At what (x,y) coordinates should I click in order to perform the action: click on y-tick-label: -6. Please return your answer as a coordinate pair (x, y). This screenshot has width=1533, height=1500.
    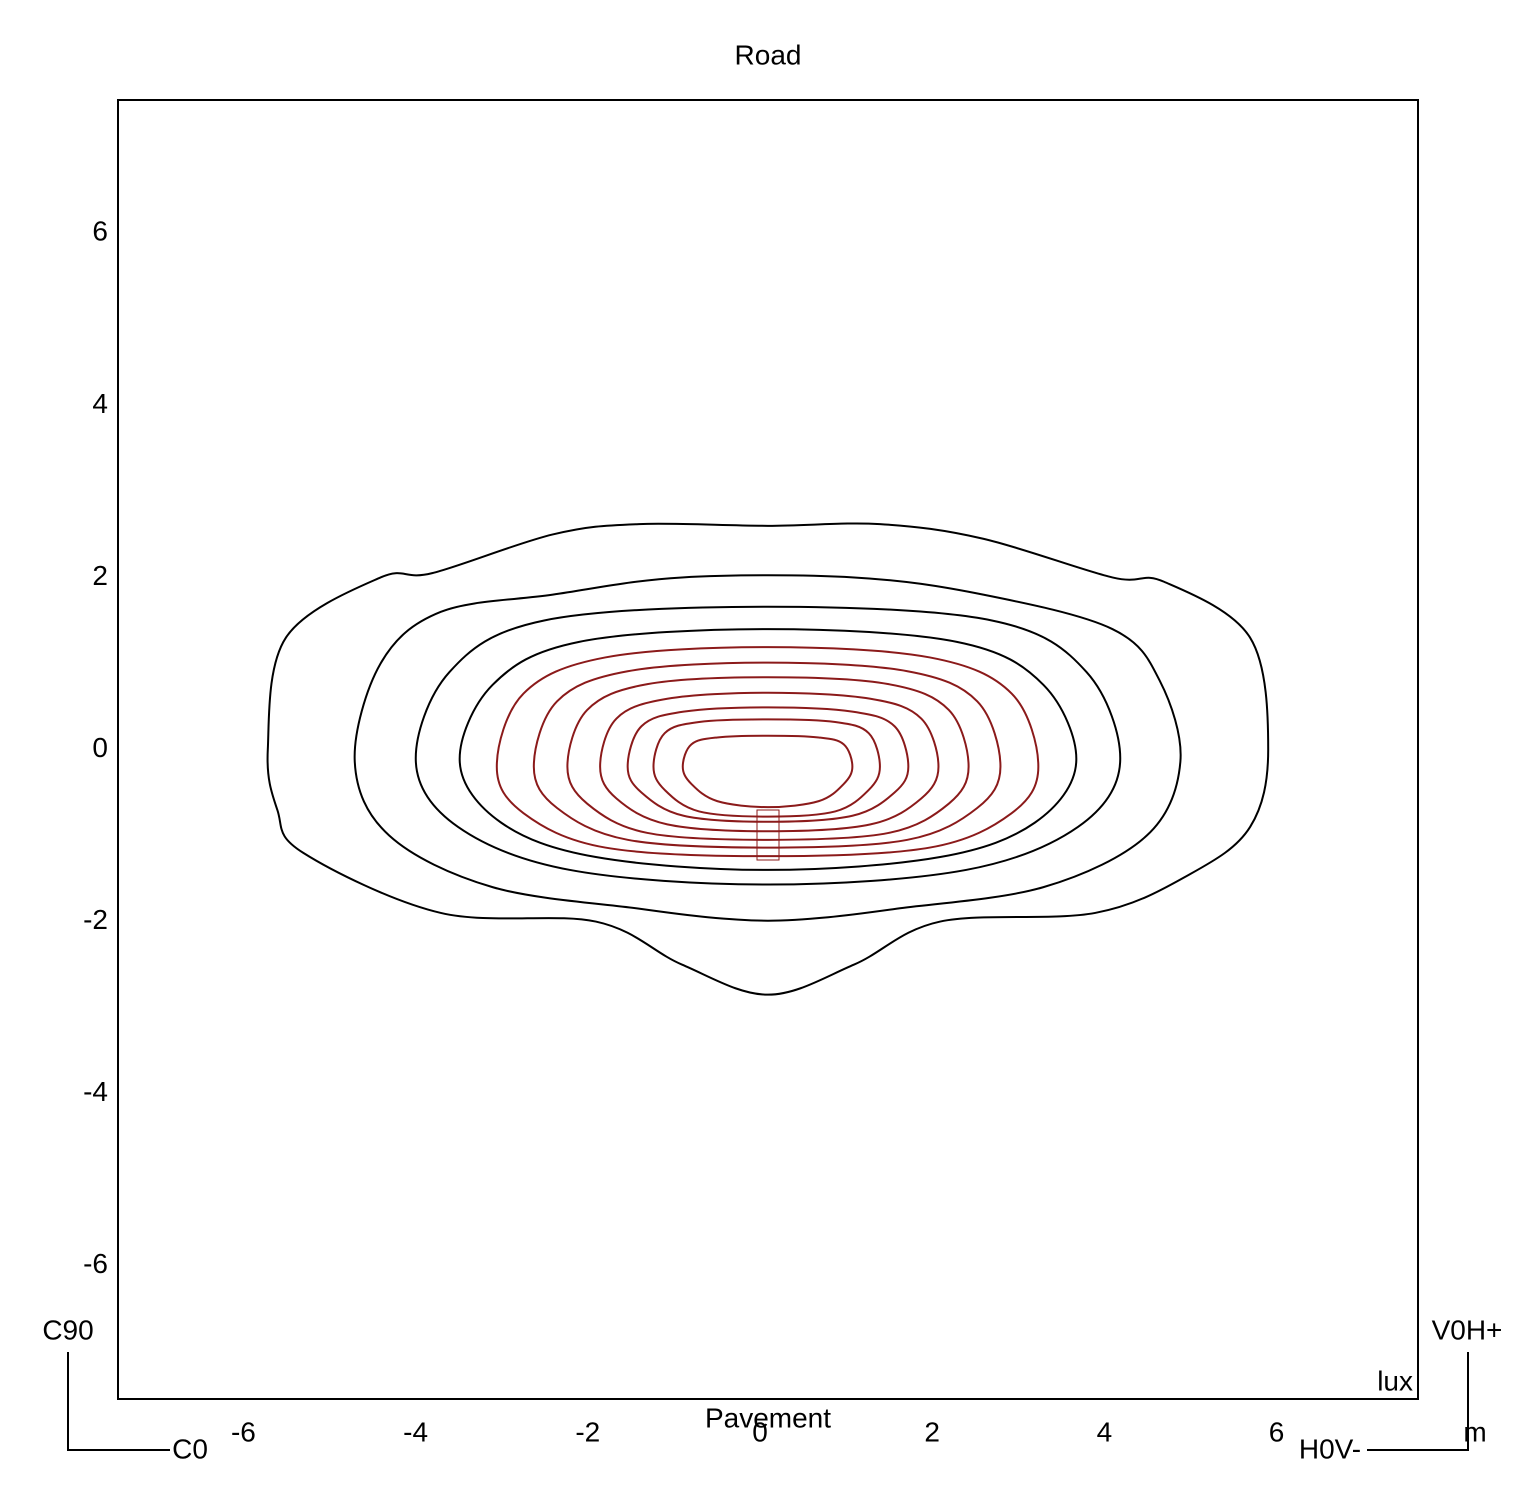
    Looking at the image, I should click on (95, 1263).